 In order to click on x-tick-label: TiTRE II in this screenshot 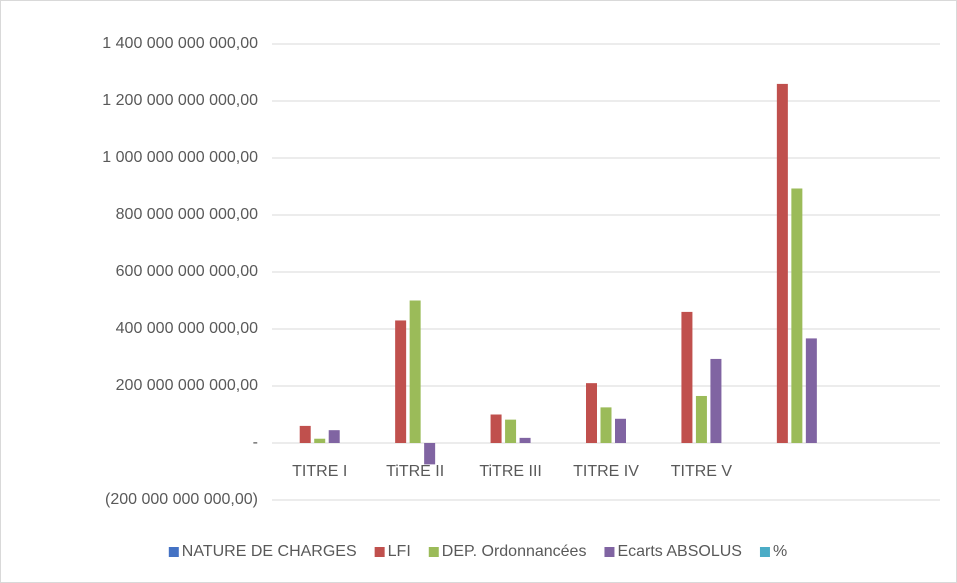, I will do `click(415, 471)`.